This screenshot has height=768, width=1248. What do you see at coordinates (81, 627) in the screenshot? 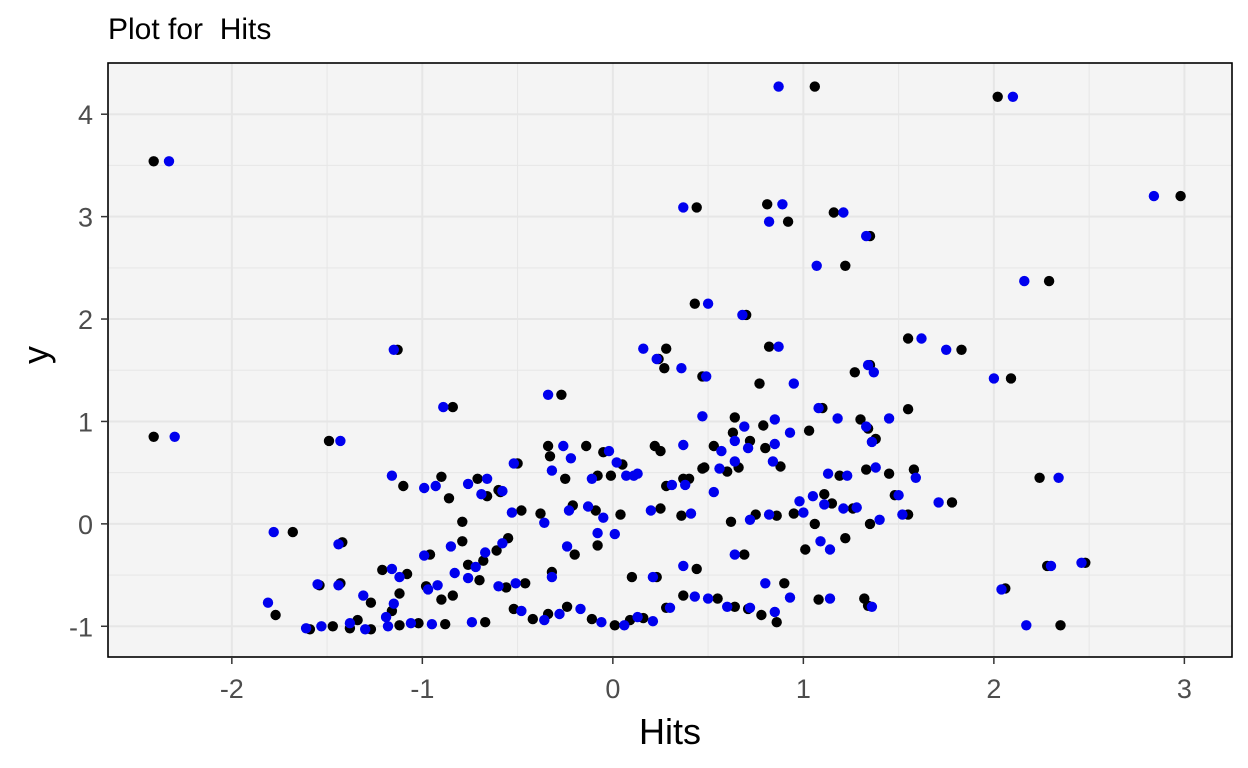
I see `y-tick-label: -1` at bounding box center [81, 627].